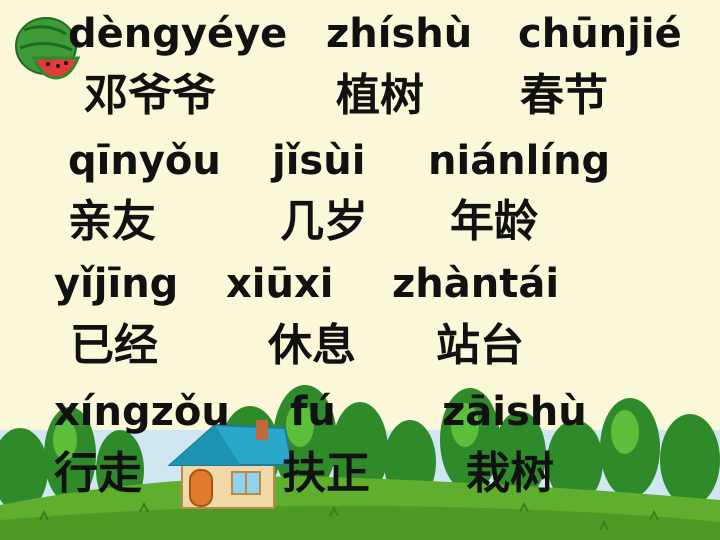 Image resolution: width=720 pixels, height=540 pixels. What do you see at coordinates (380, 95) in the screenshot?
I see `hanzi-word: 植树` at bounding box center [380, 95].